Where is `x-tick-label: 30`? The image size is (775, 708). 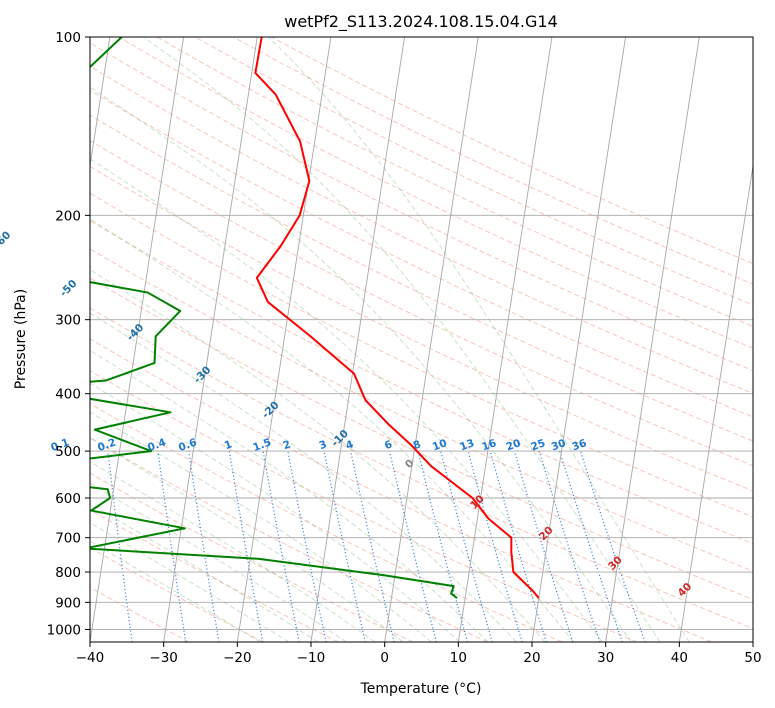 x-tick-label: 30 is located at coordinates (605, 658).